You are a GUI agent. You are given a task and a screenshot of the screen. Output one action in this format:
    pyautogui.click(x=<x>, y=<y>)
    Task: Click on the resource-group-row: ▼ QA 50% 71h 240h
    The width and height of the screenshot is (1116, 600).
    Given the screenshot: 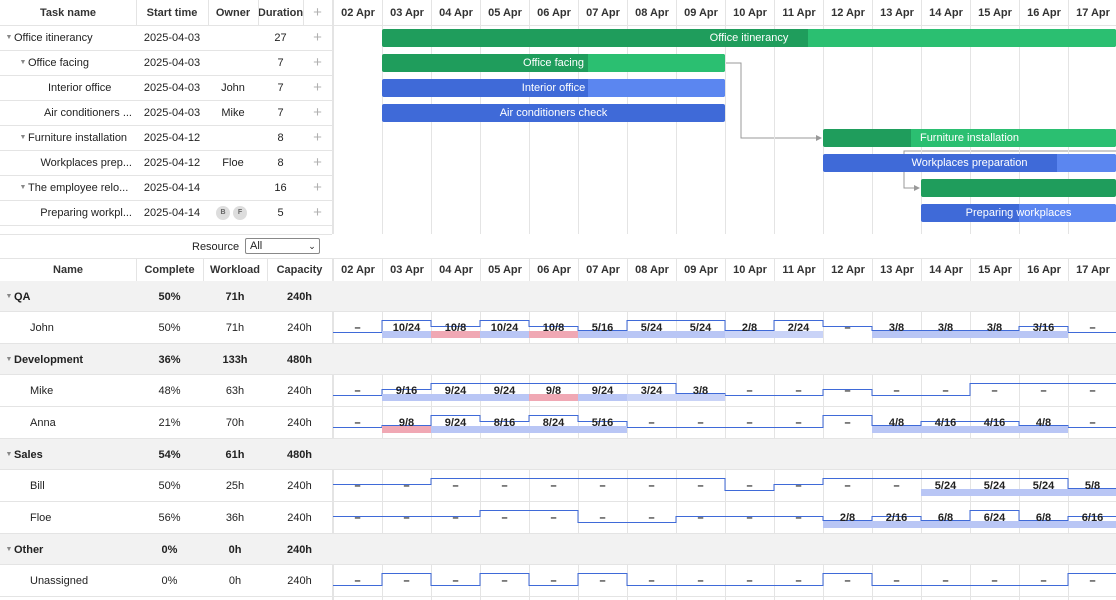 What is the action you would take?
    pyautogui.click(x=558, y=296)
    